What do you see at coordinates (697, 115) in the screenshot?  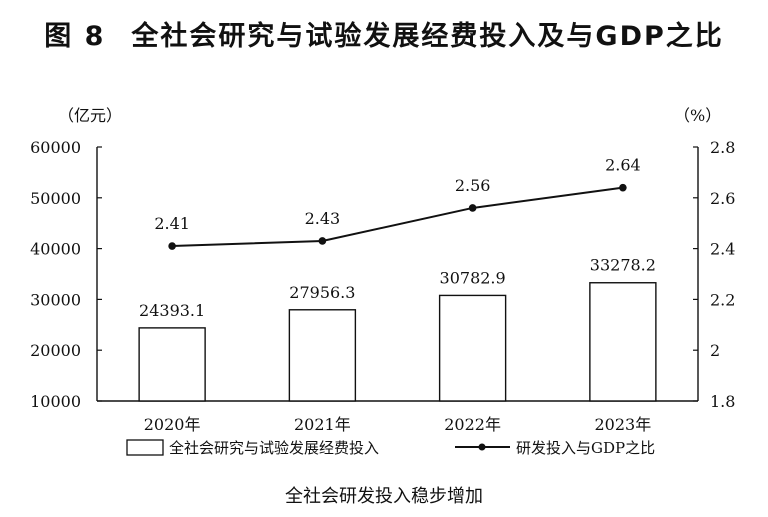 I see `right-axis-unit: （%）` at bounding box center [697, 115].